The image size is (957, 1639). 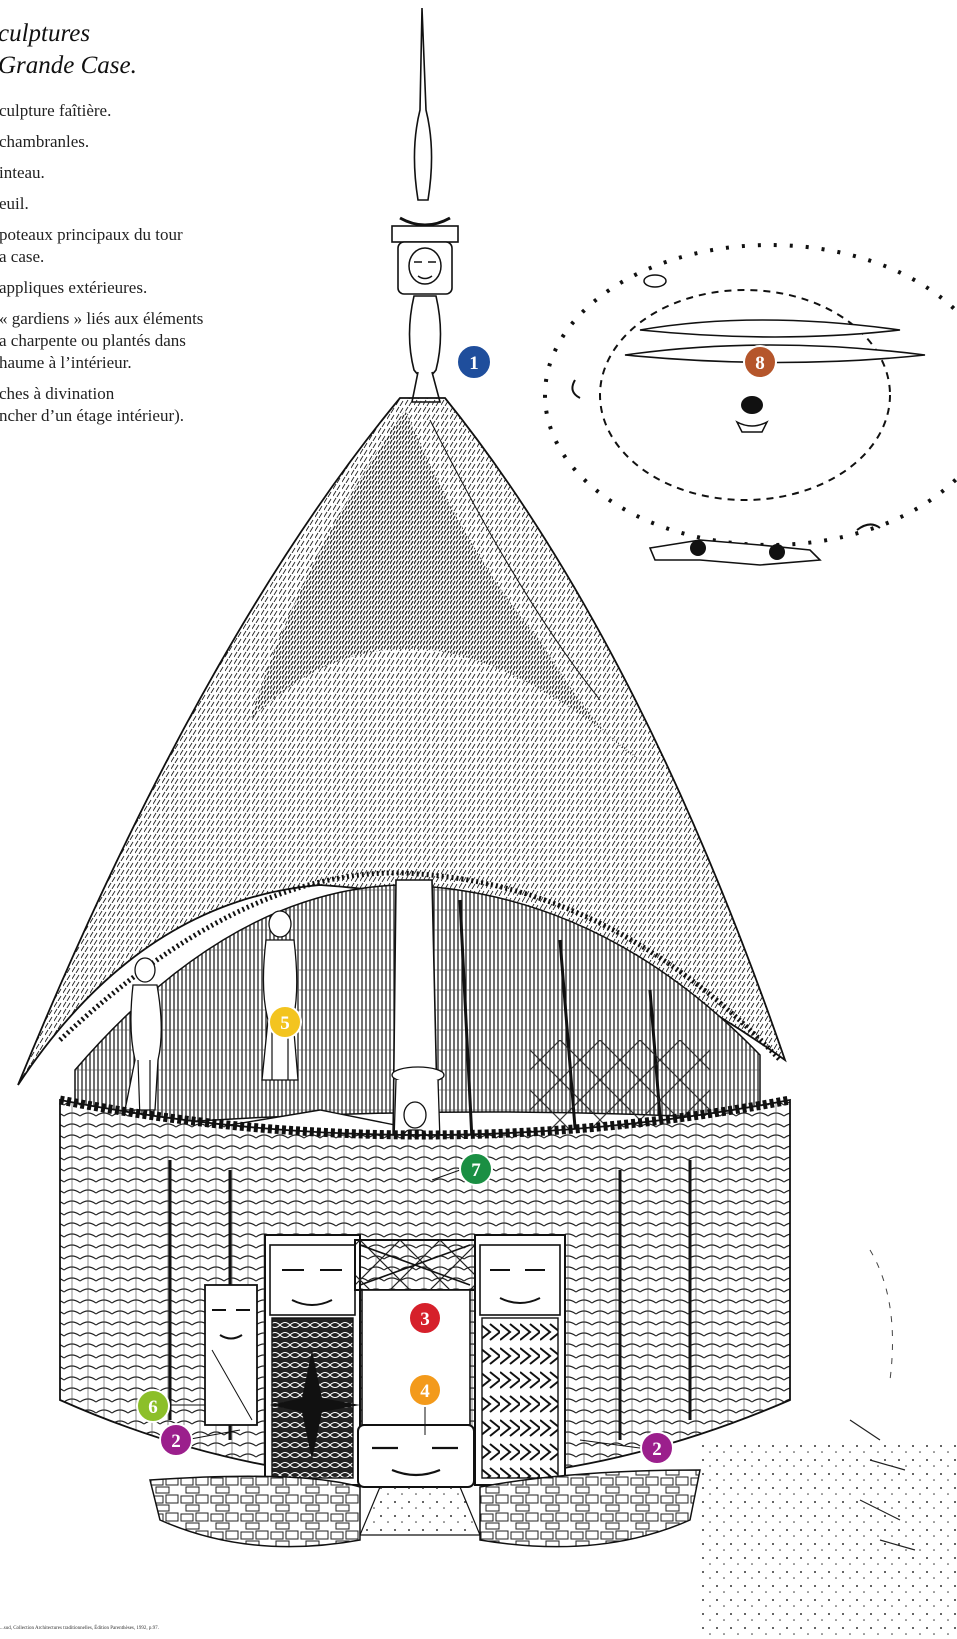 I want to click on marker-2-right: 2, so click(x=657, y=1448).